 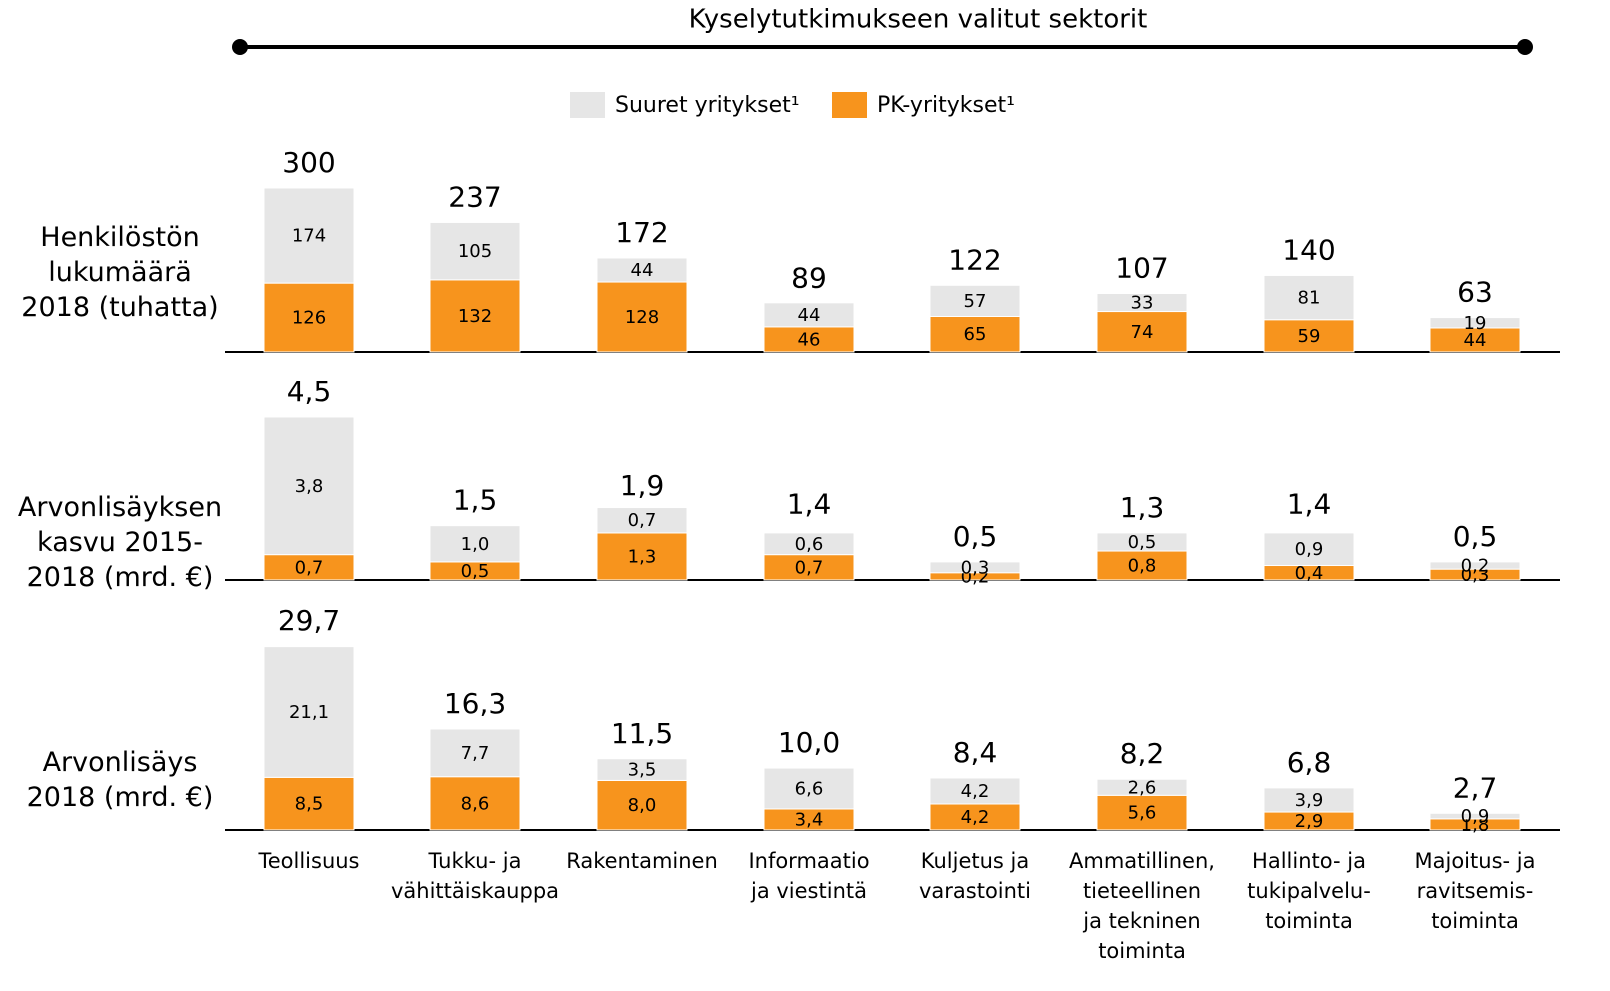 I want to click on total-label: 2,7, so click(x=1475, y=787).